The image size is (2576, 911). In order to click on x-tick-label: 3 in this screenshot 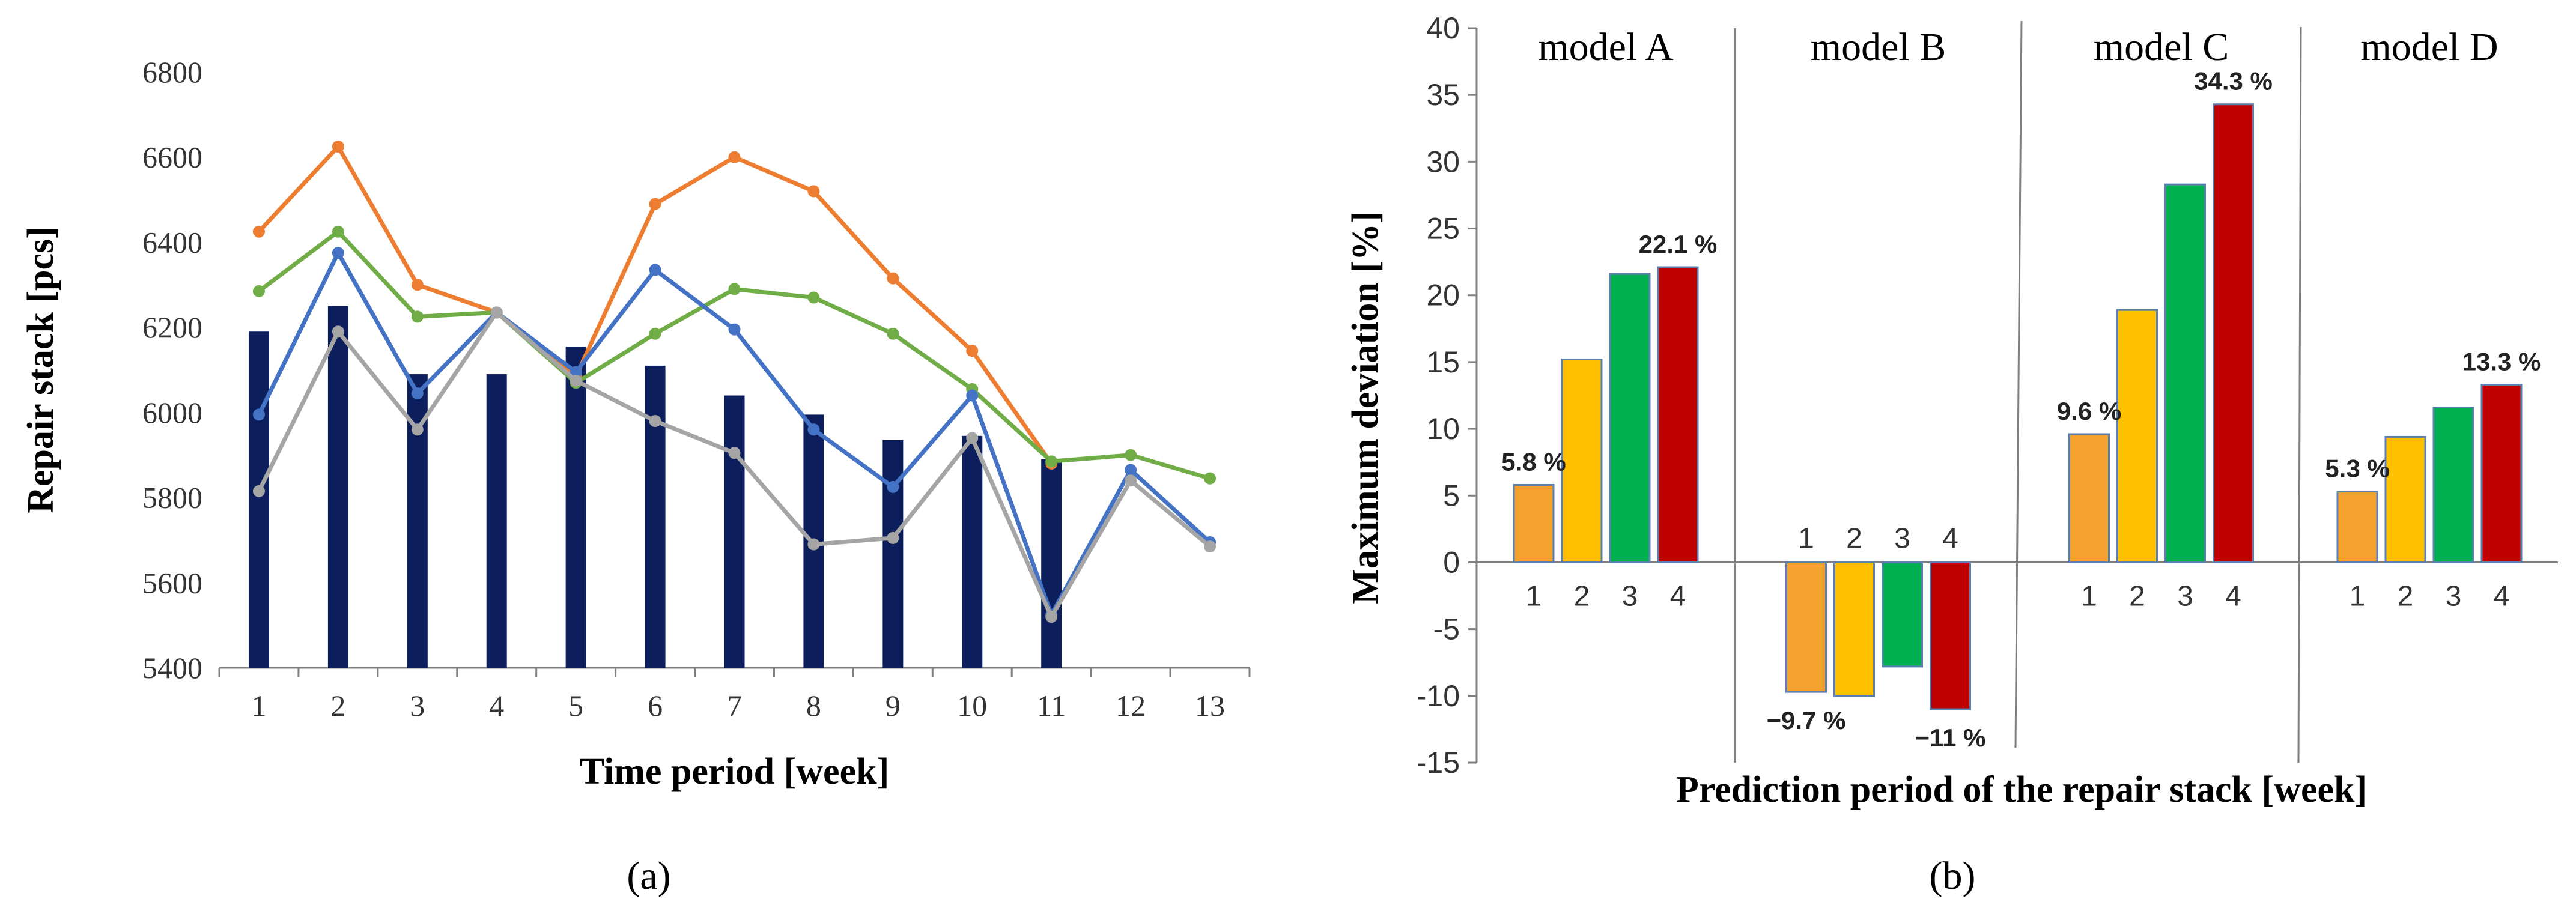, I will do `click(417, 706)`.